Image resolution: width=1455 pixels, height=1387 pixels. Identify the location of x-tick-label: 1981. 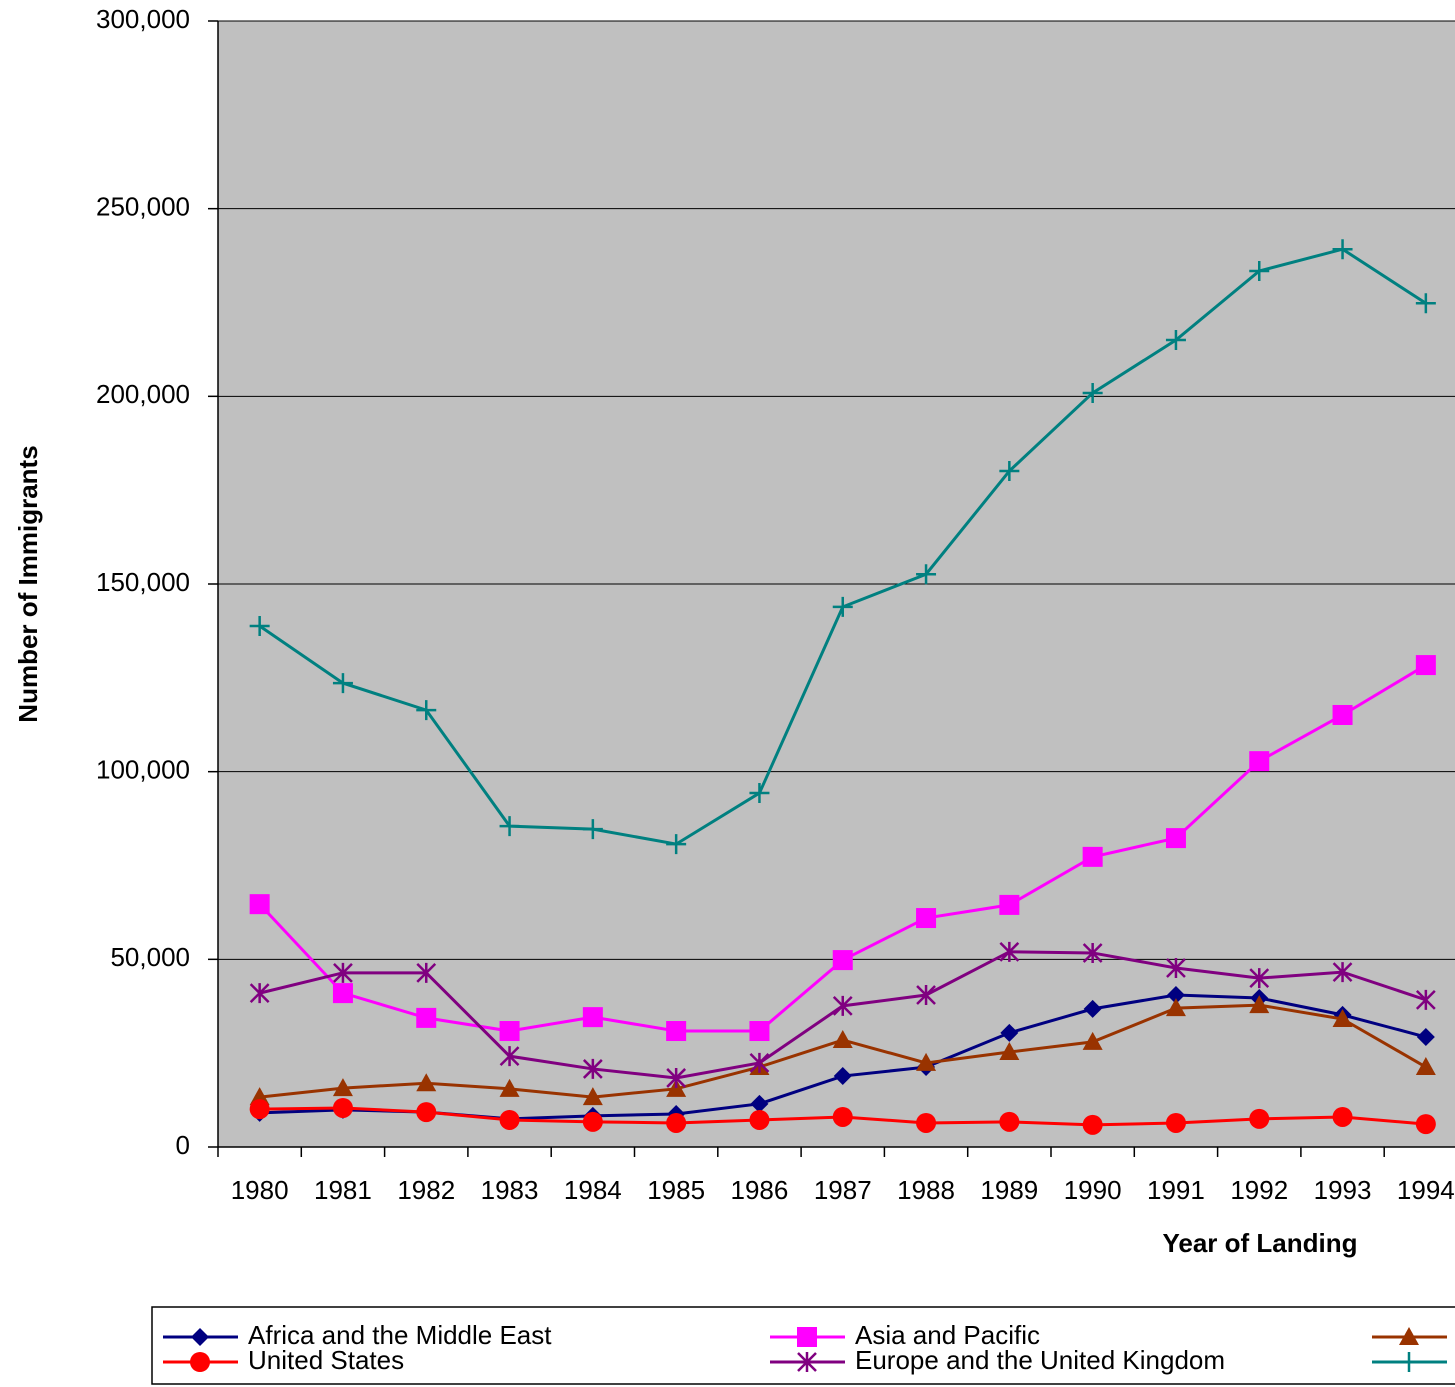
(343, 1190).